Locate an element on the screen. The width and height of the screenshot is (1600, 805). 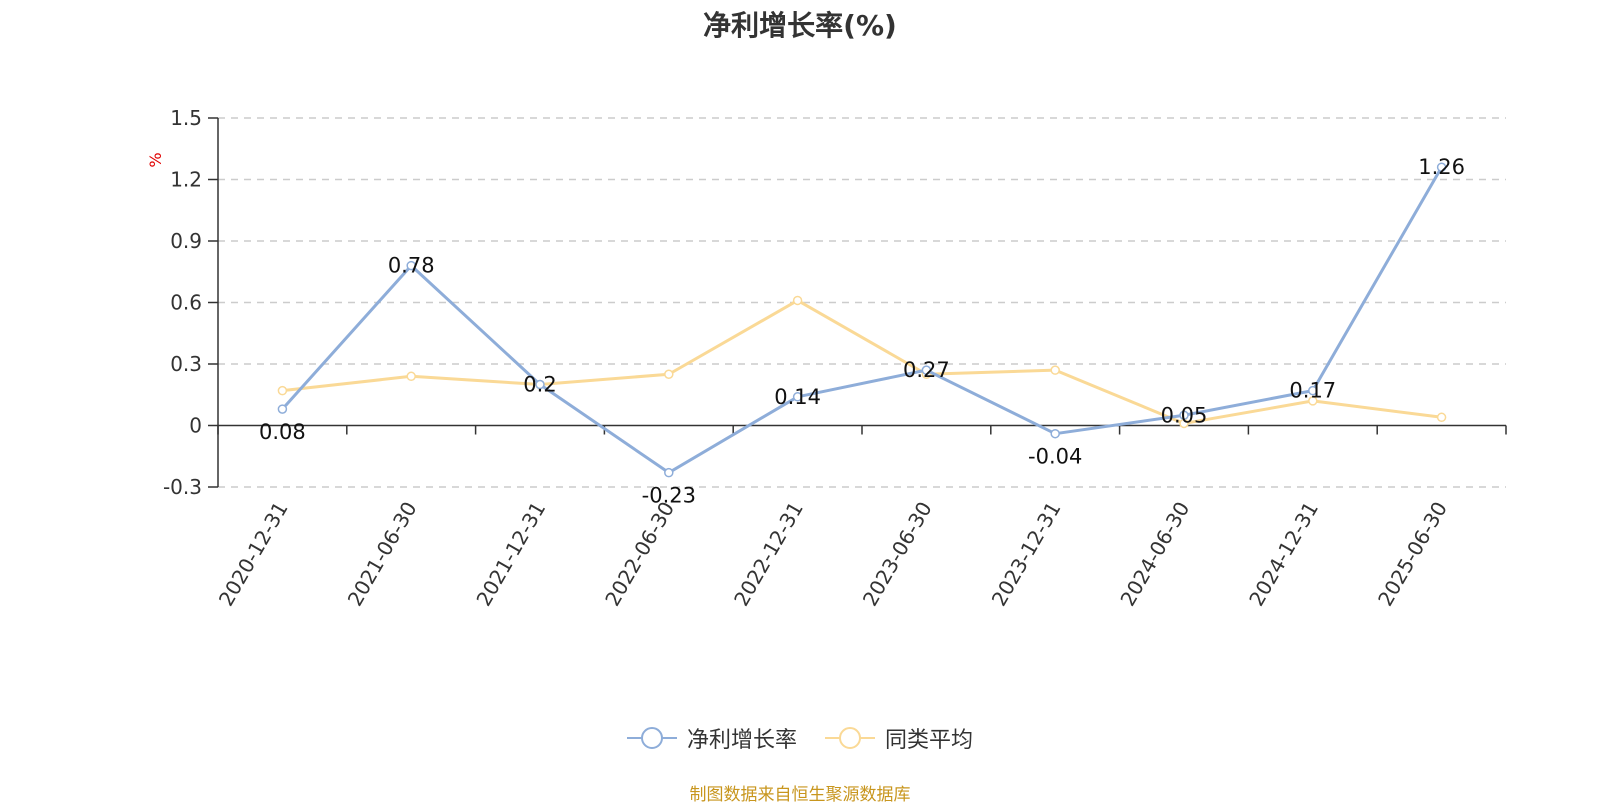
x-tick-label: 2022-12-31 is located at coordinates (768, 554).